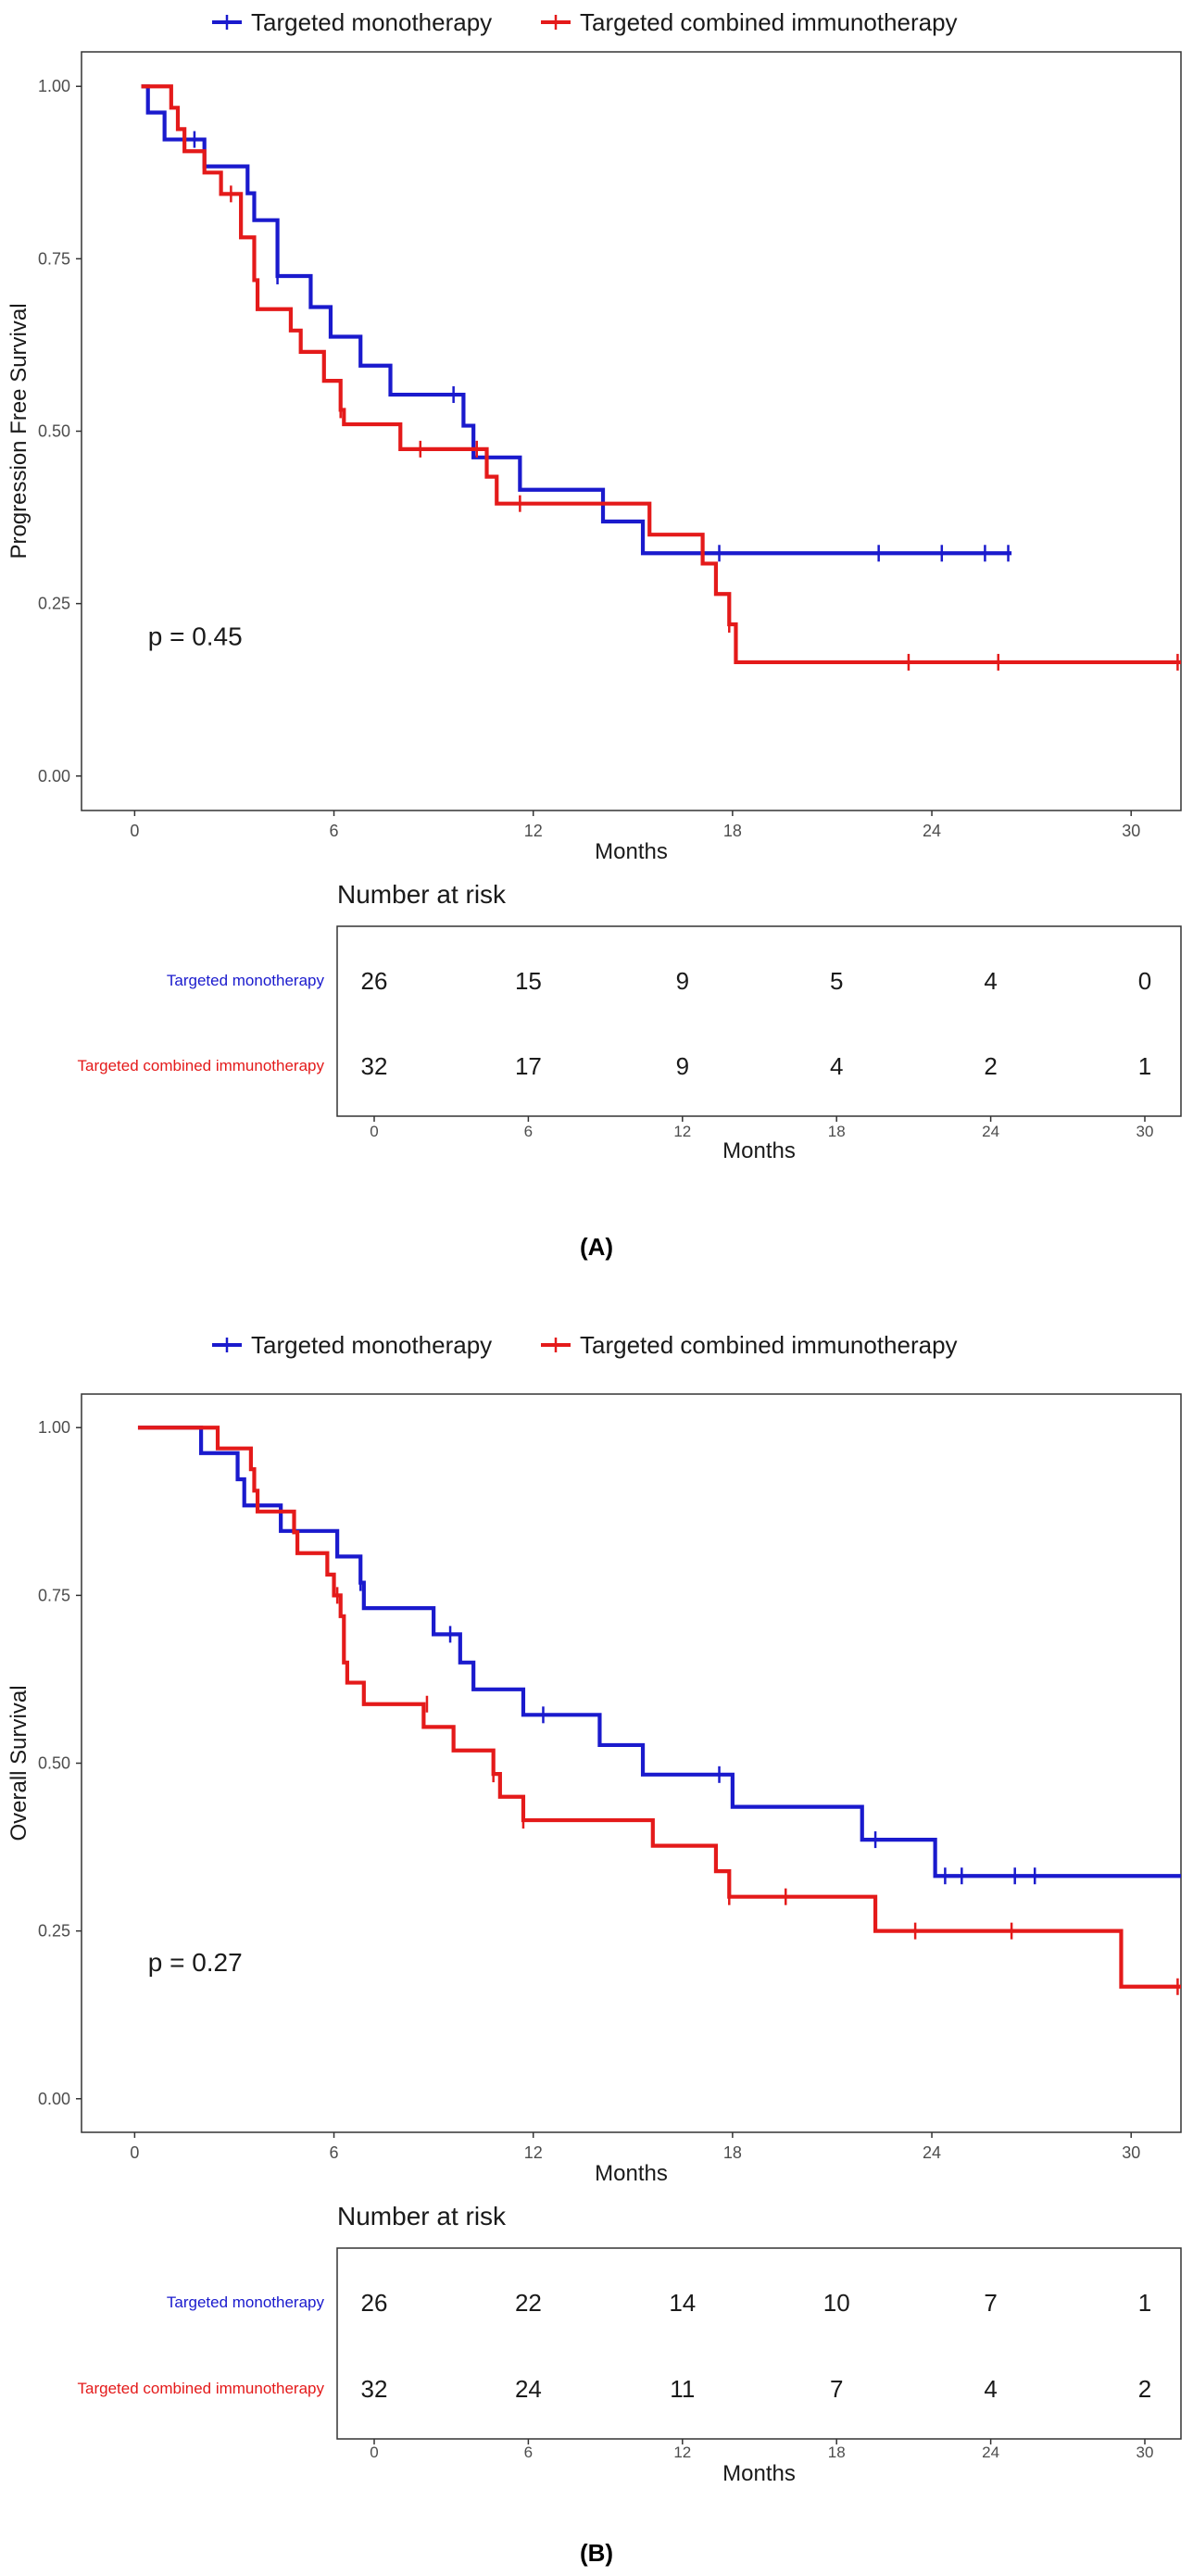 This screenshot has width=1193, height=2576. Describe the element at coordinates (529, 981) in the screenshot. I see `risk-count: 15` at that location.